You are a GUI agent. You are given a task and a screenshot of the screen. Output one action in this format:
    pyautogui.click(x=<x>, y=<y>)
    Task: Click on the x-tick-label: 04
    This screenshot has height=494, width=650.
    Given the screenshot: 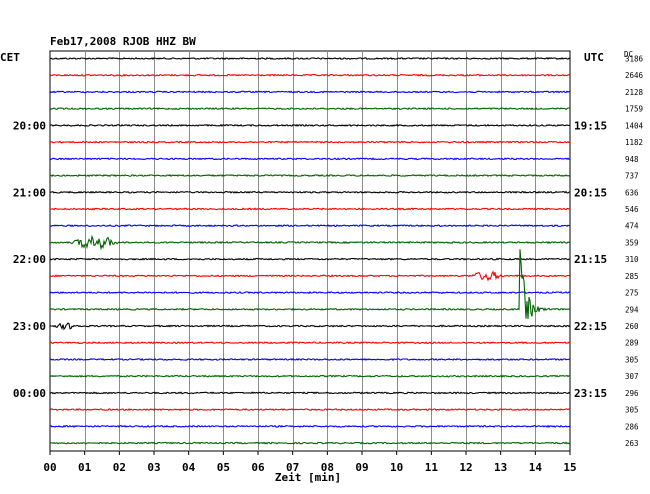 What is the action you would take?
    pyautogui.click(x=189, y=467)
    